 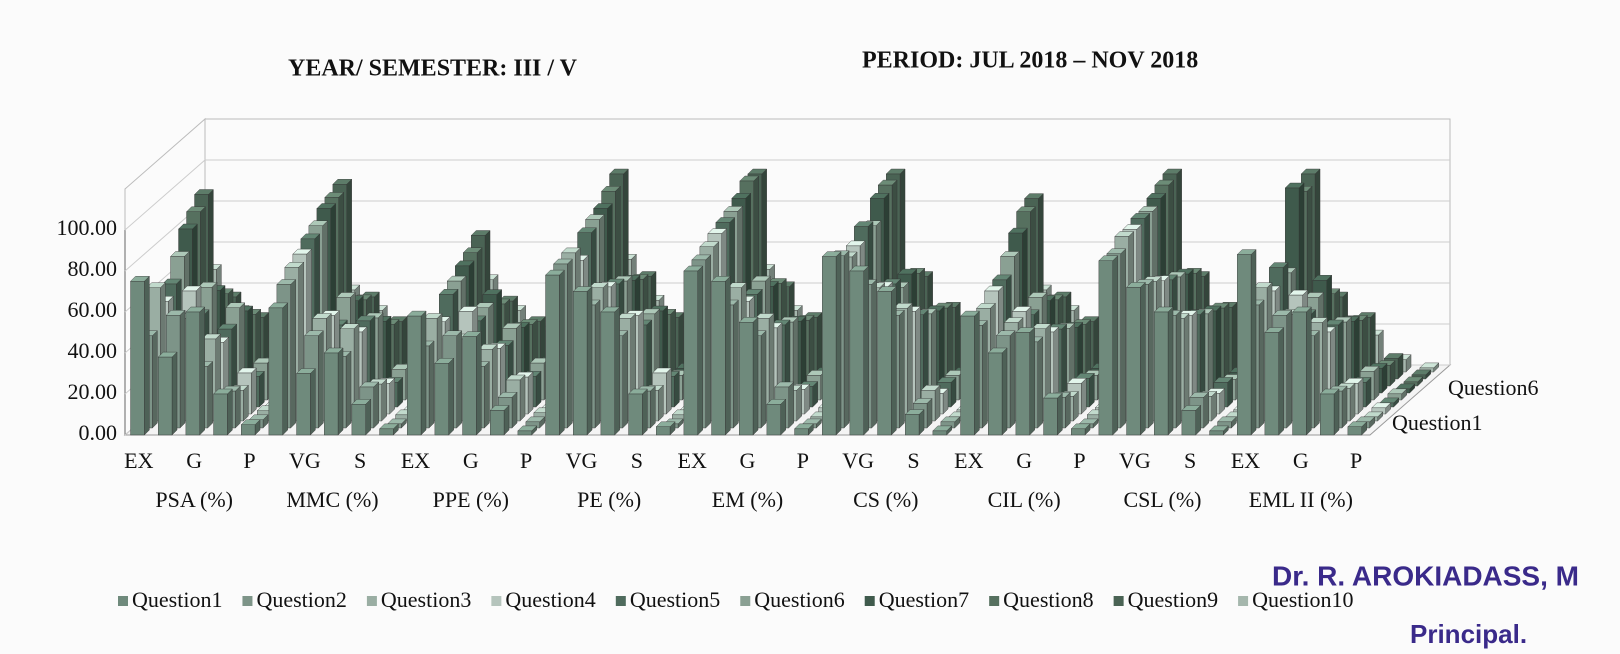 What do you see at coordinates (550, 599) in the screenshot?
I see `legend-label: Question4` at bounding box center [550, 599].